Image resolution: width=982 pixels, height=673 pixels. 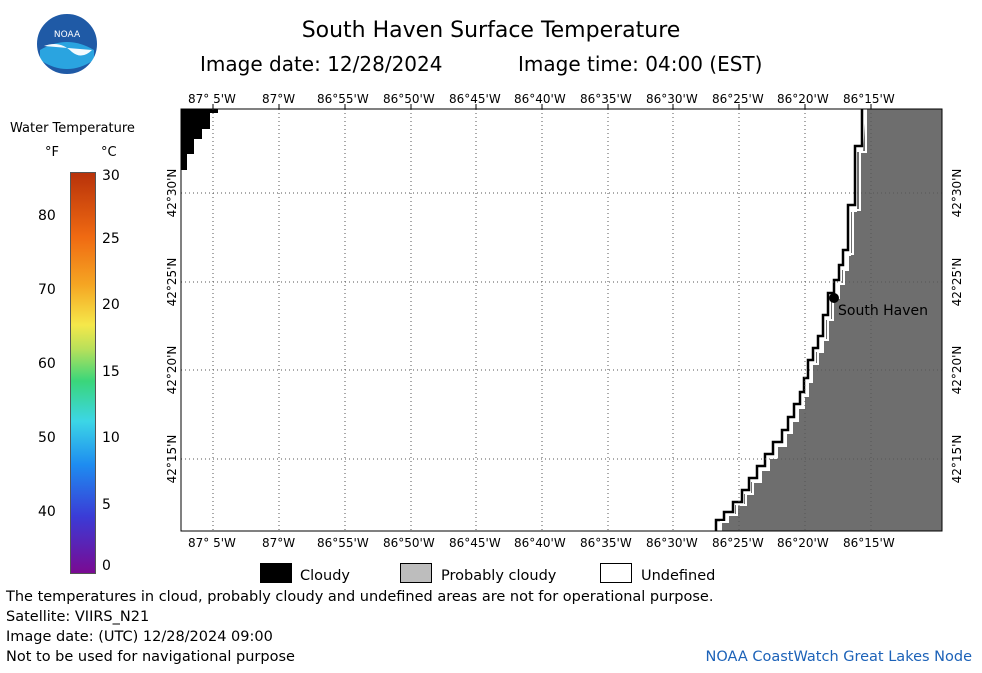 What do you see at coordinates (409, 543) in the screenshot?
I see `lon-label-bottom: 86°50'W` at bounding box center [409, 543].